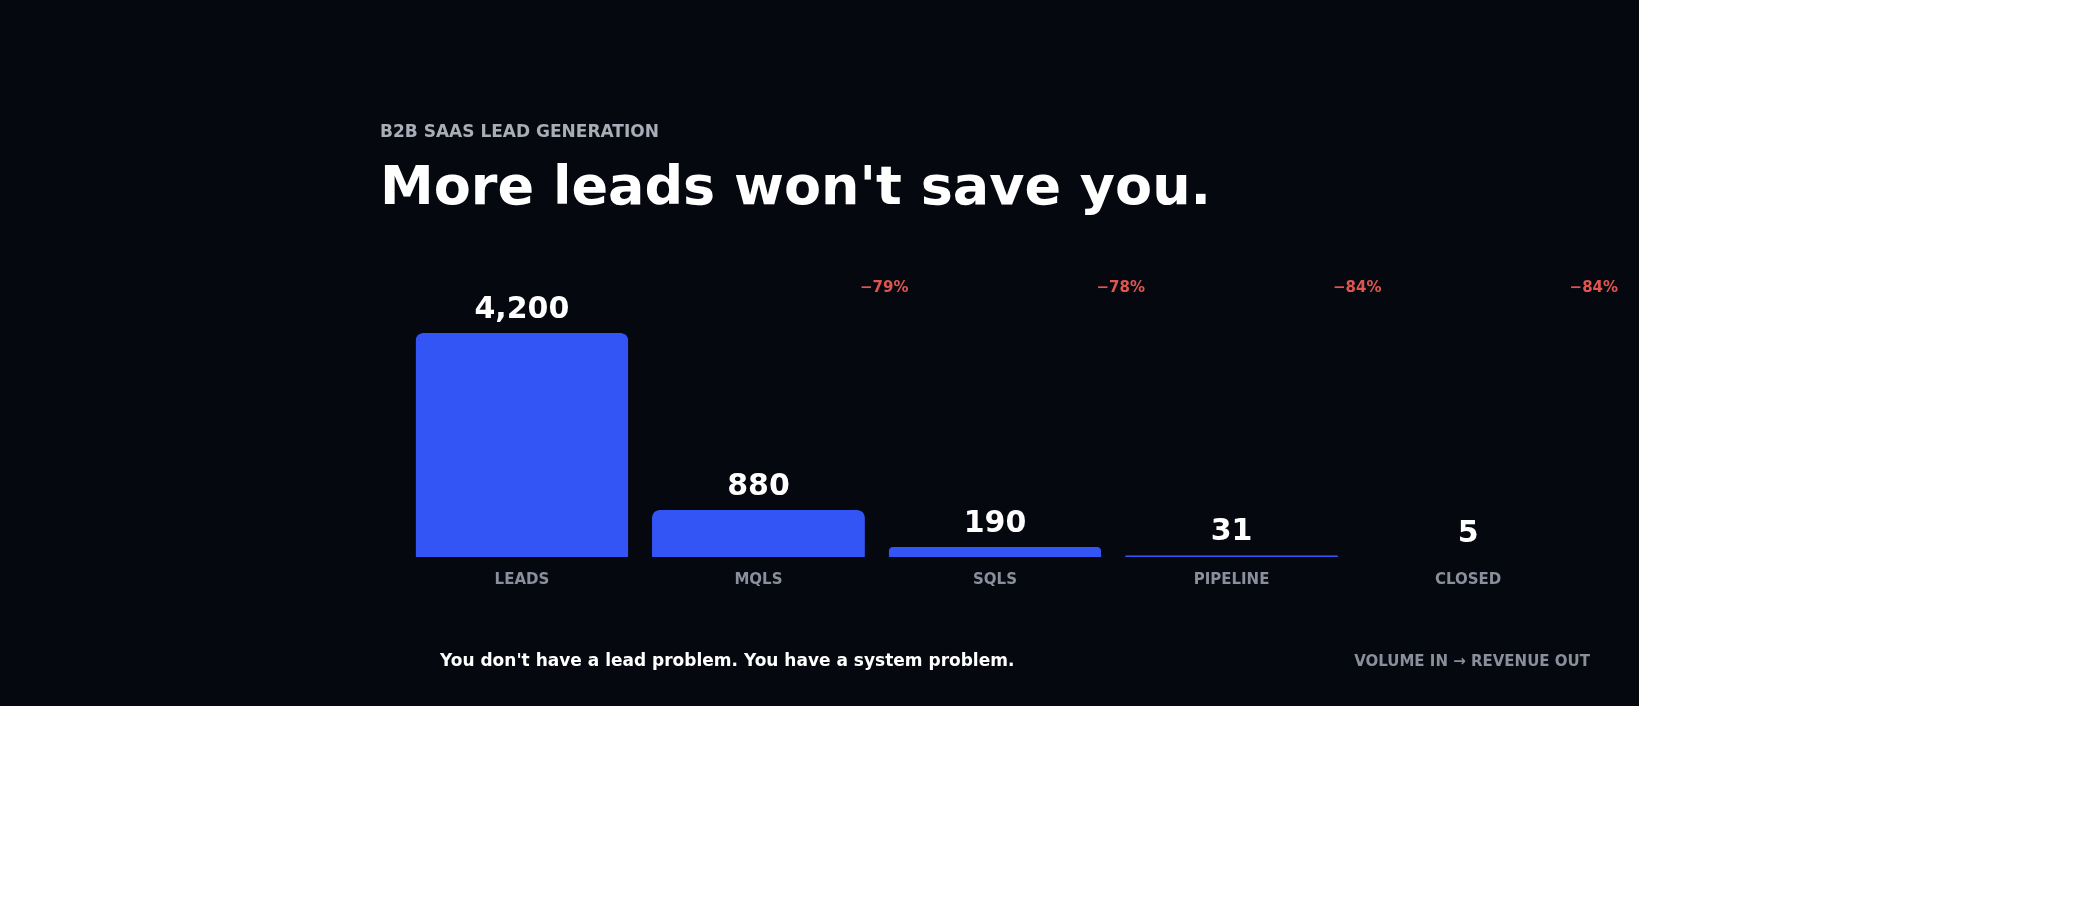 The width and height of the screenshot is (2100, 900). Describe the element at coordinates (727, 660) in the screenshot. I see `text: You don't have a lead problem. You have a system problem.` at that location.